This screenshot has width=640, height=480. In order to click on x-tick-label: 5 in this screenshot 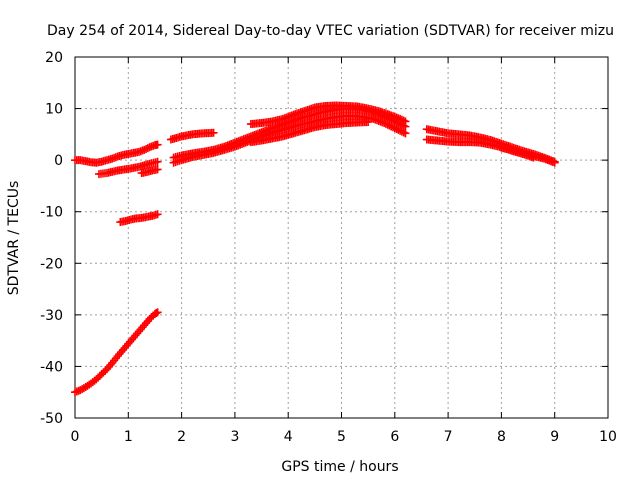, I will do `click(341, 437)`.